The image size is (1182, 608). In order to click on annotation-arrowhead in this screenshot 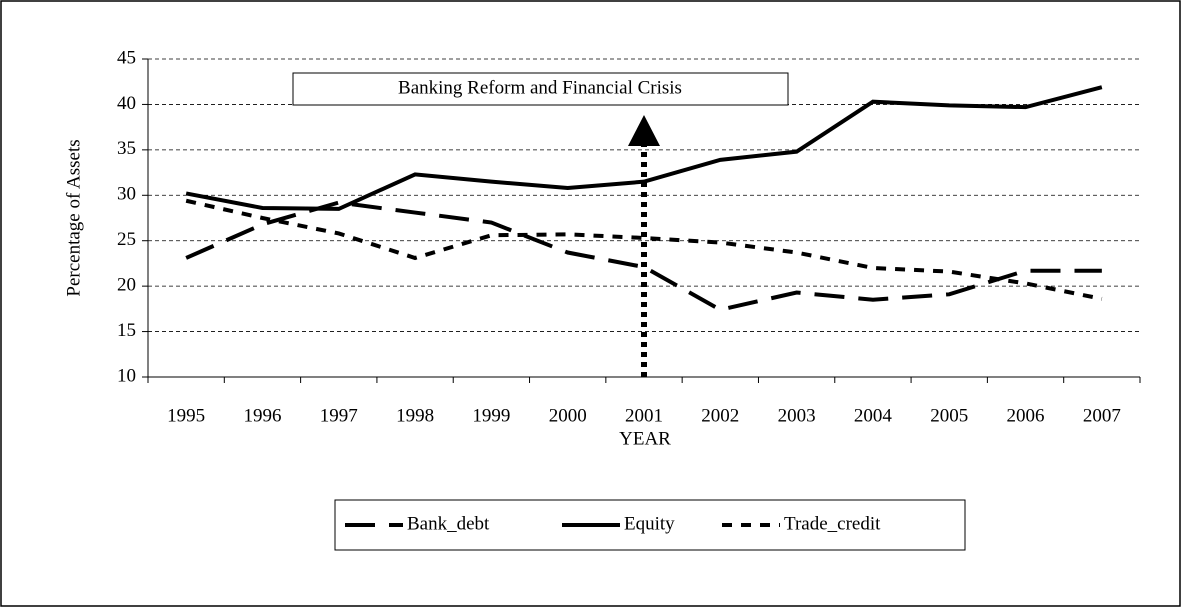, I will do `click(644, 130)`.